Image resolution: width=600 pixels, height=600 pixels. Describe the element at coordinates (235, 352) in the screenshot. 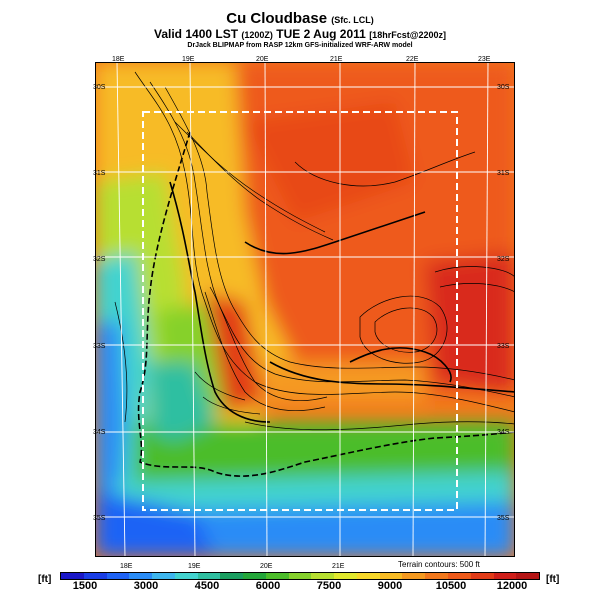

I see `inland-red-pocket` at that location.